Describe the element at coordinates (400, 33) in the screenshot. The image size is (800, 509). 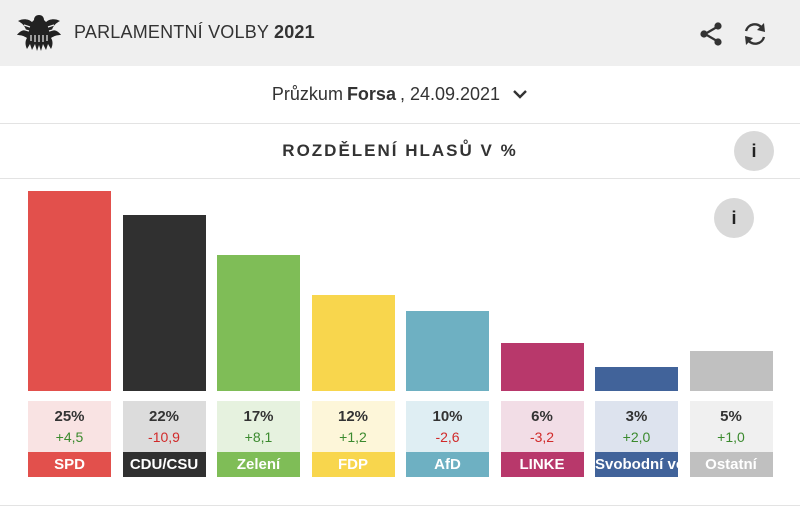
I see `app-header: PARLAMENTNÍ VOLBY 2021` at that location.